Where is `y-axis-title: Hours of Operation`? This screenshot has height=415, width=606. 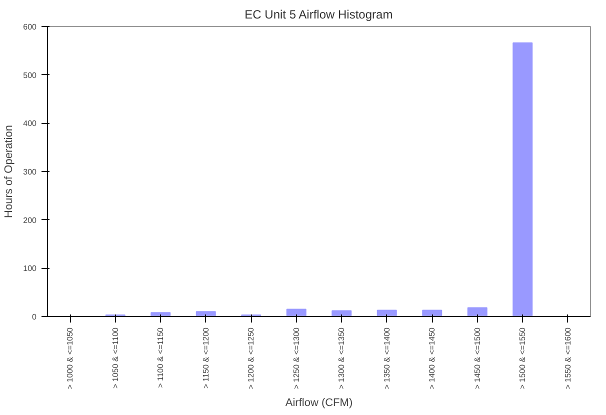
y-axis-title: Hours of Operation is located at coordinates (9, 171).